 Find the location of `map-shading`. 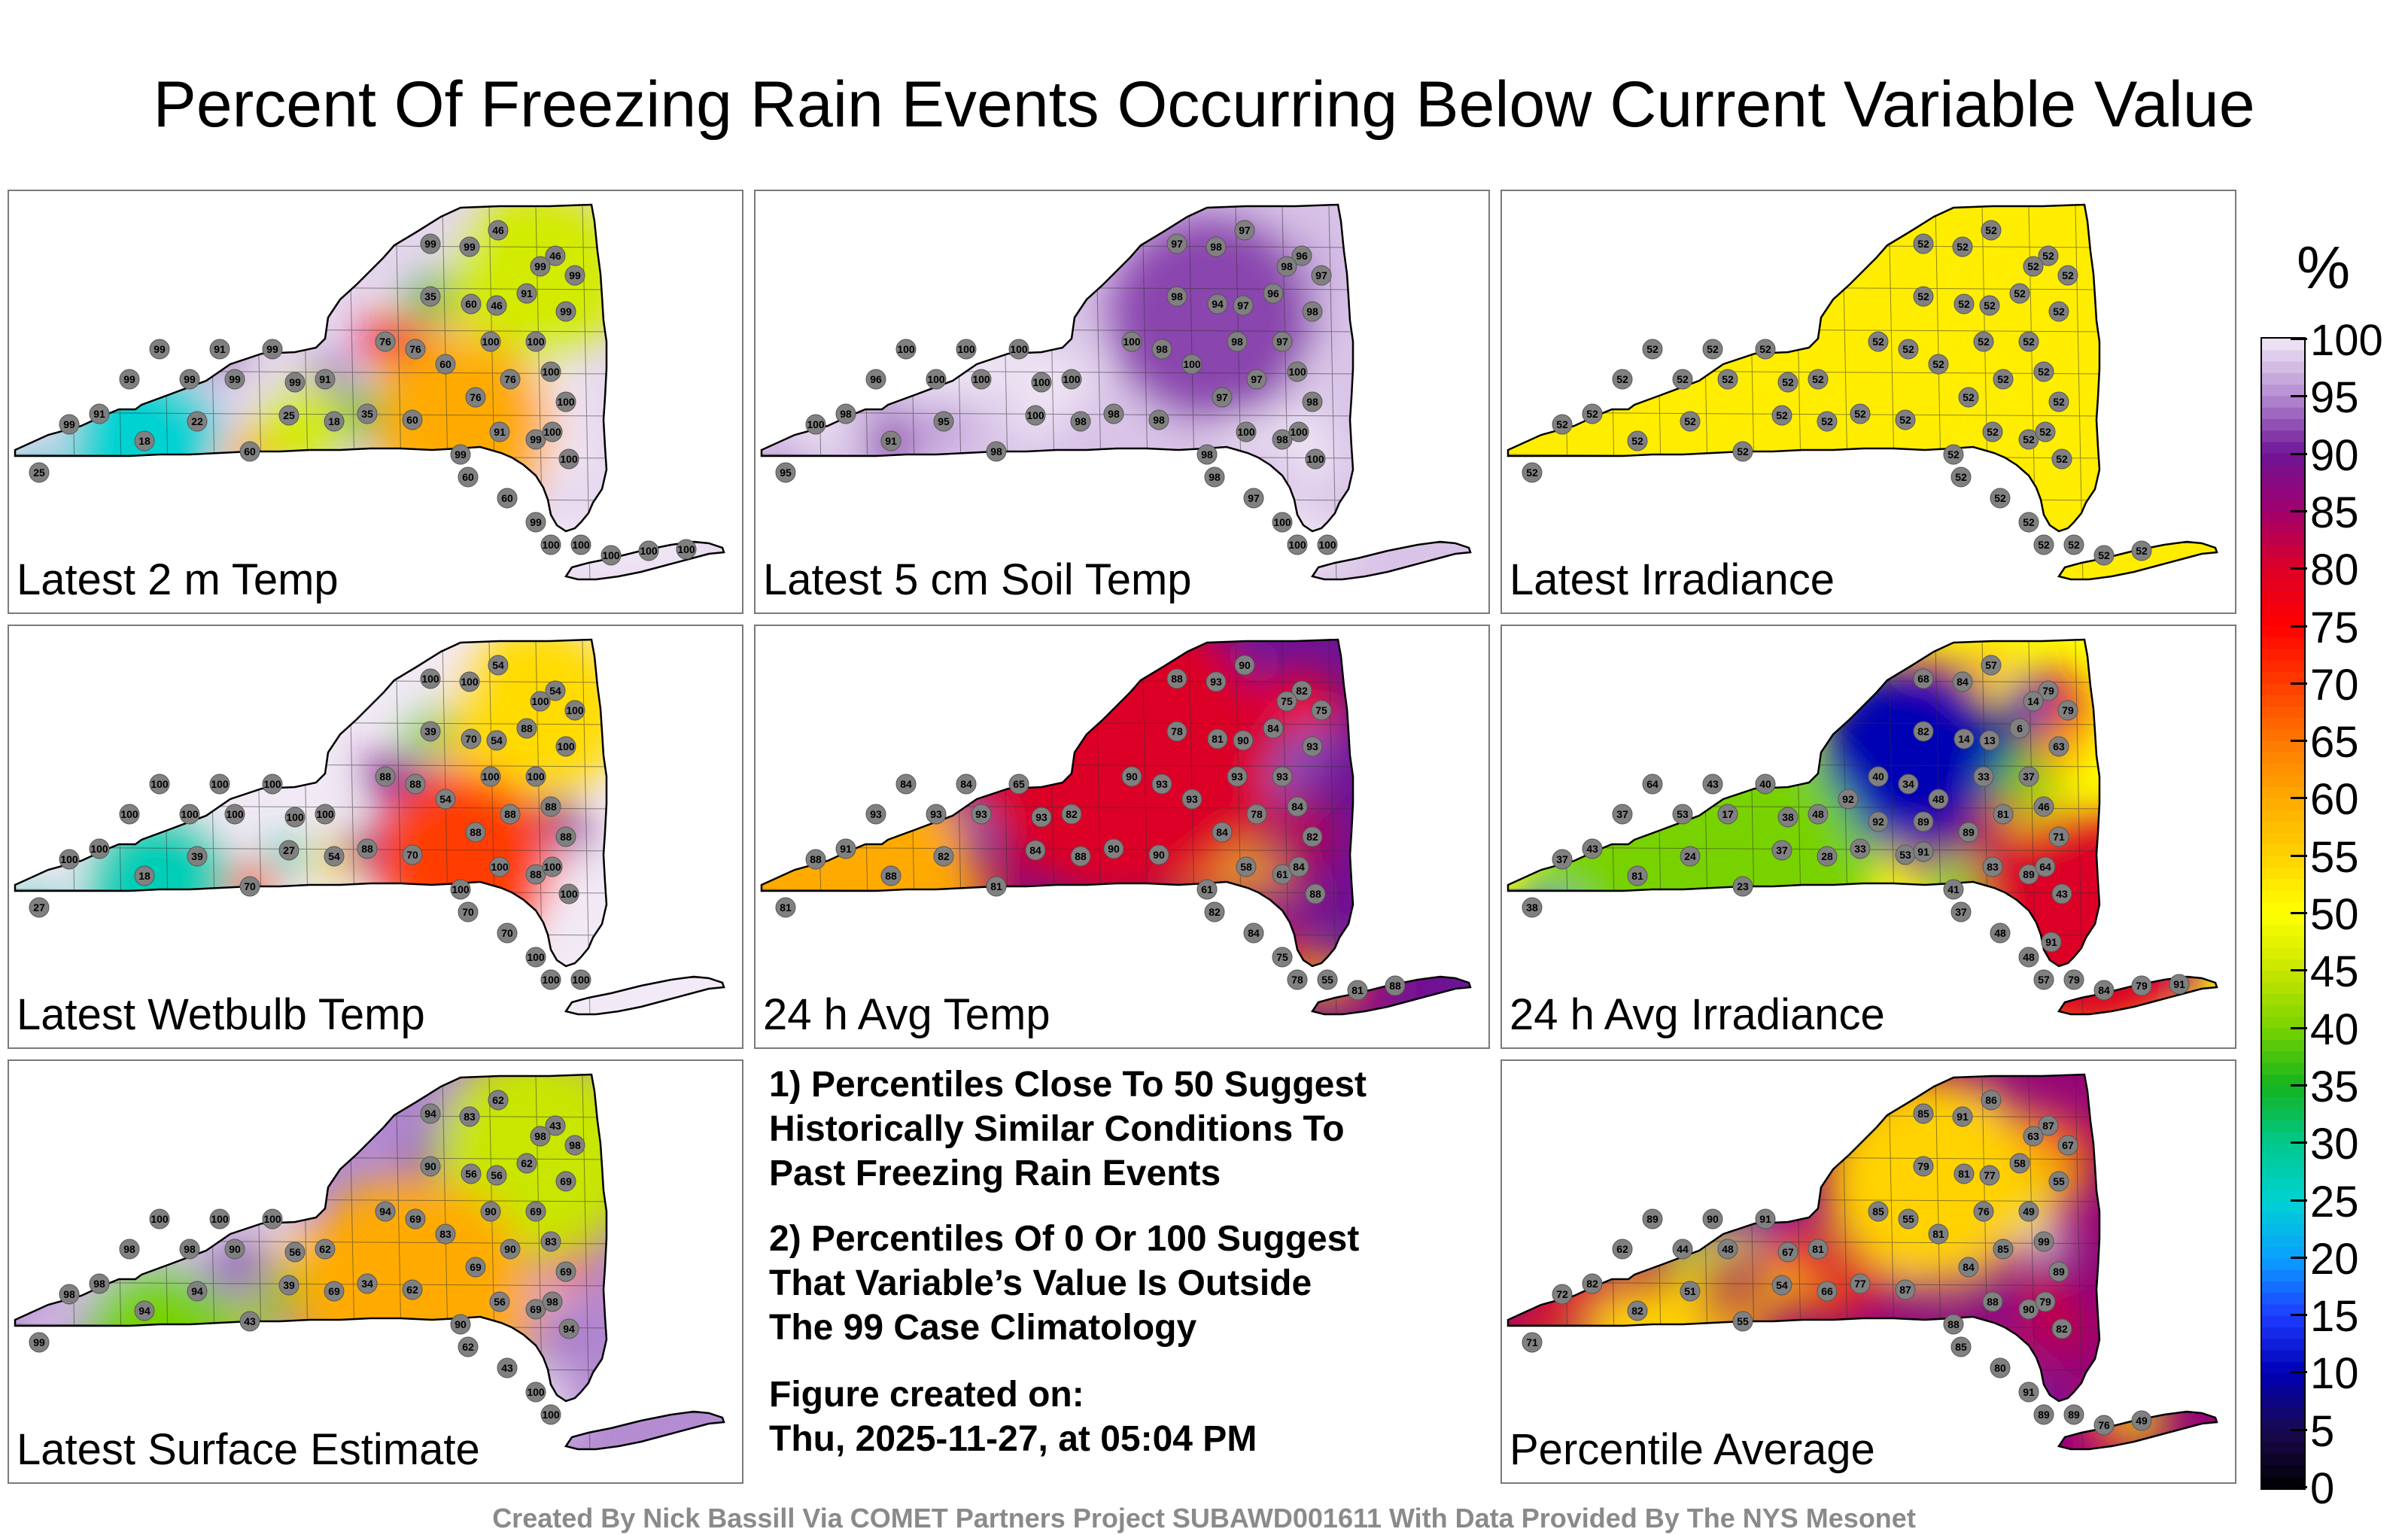

map-shading is located at coordinates (1116, 827).